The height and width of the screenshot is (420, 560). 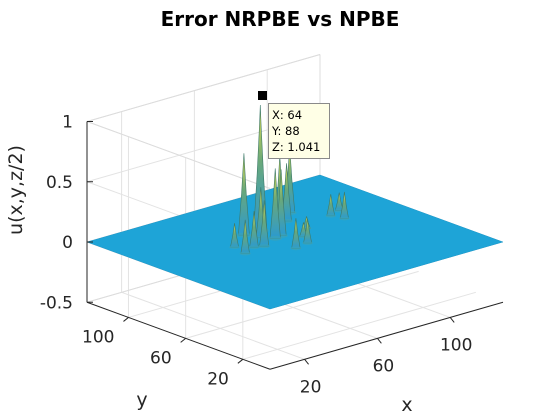 I want to click on z-tick-label: 0, so click(x=67, y=243).